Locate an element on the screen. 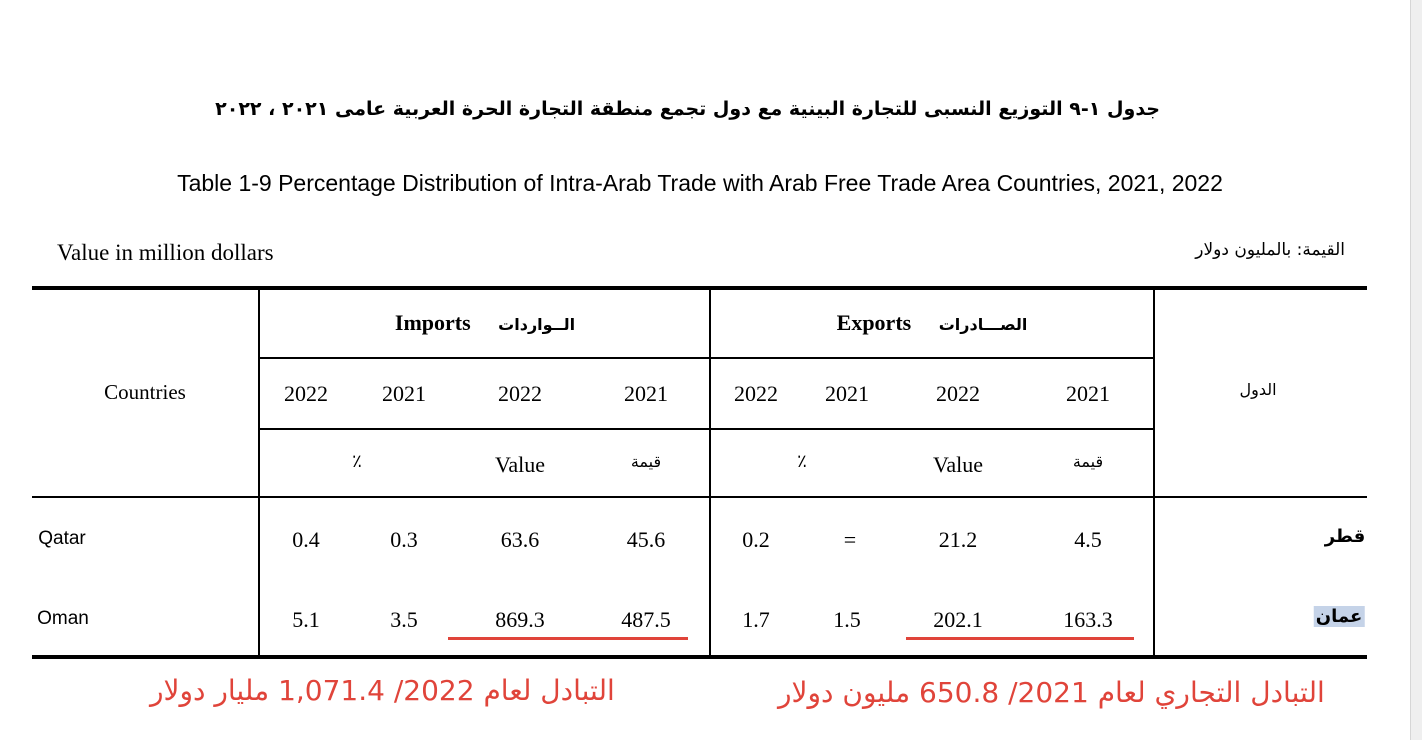  header-bottom-rule is located at coordinates (699, 497).